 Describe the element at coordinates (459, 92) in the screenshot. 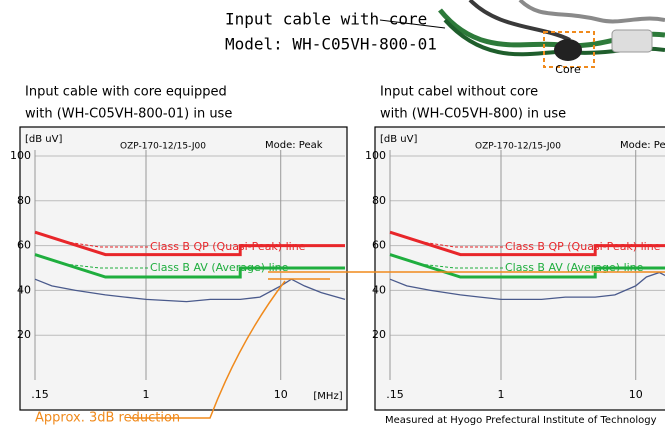

I see `chart-title: Input cabel without core` at that location.